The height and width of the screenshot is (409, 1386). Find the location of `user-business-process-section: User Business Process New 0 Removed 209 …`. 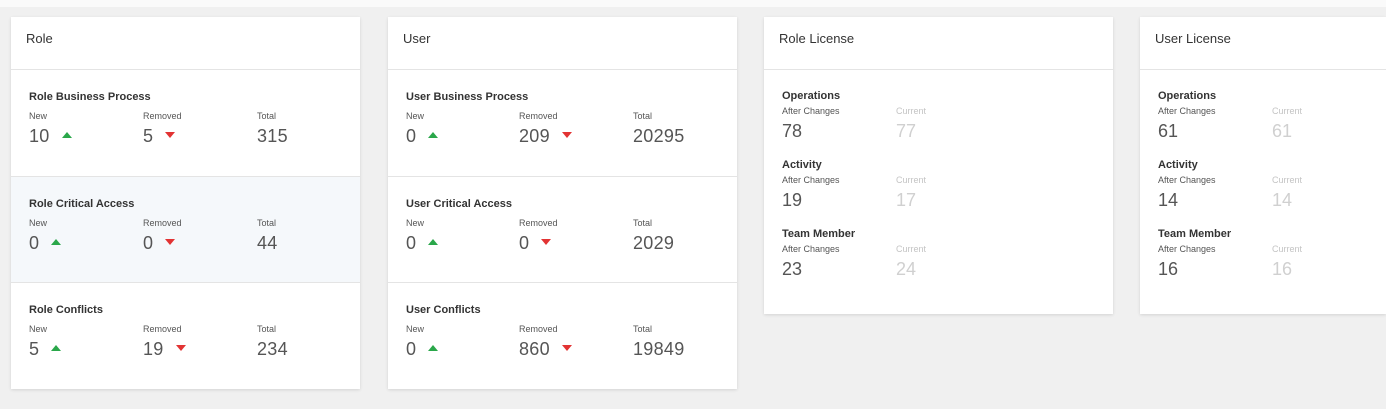

user-business-process-section: User Business Process New 0 Removed 209 … is located at coordinates (562, 123).